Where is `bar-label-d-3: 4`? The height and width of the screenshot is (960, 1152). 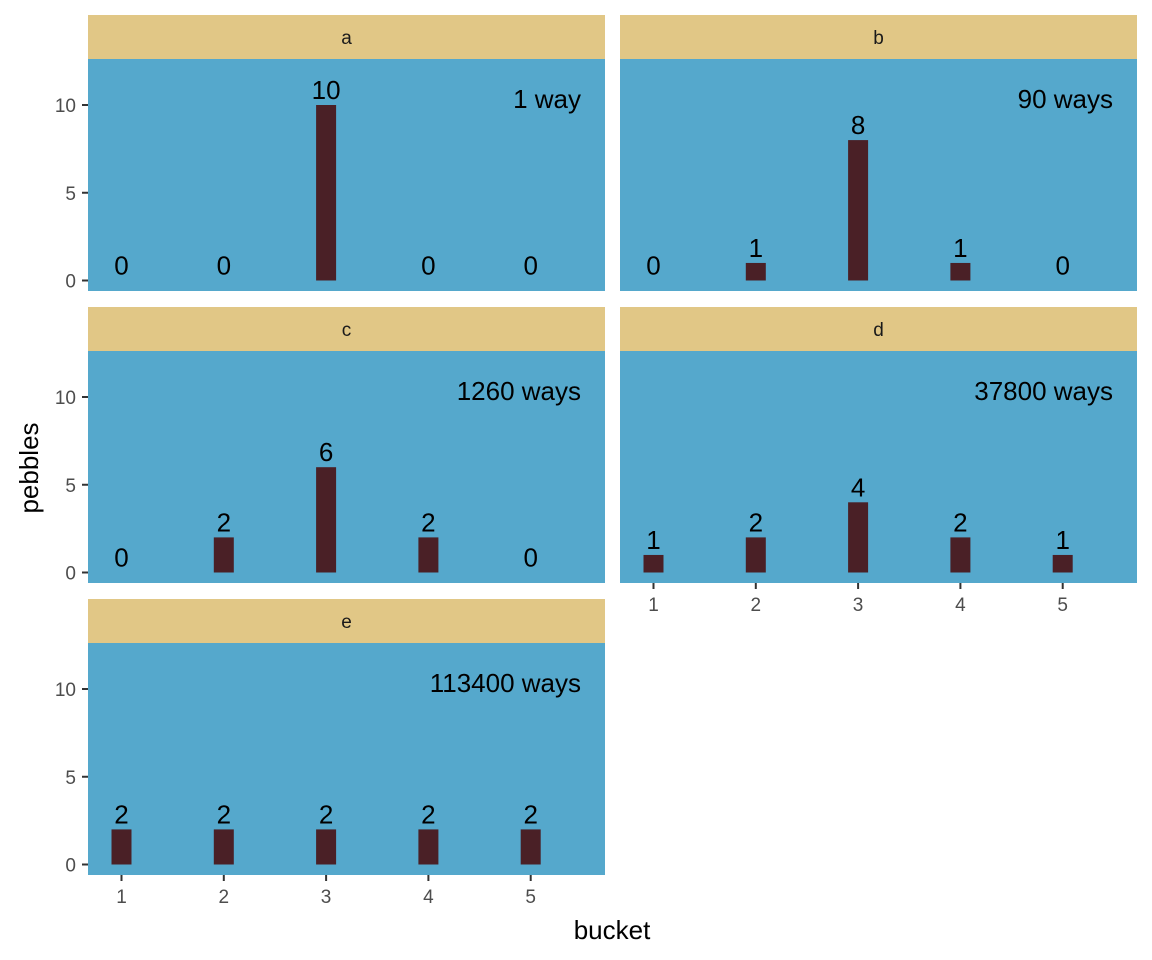
bar-label-d-3: 4 is located at coordinates (858, 487).